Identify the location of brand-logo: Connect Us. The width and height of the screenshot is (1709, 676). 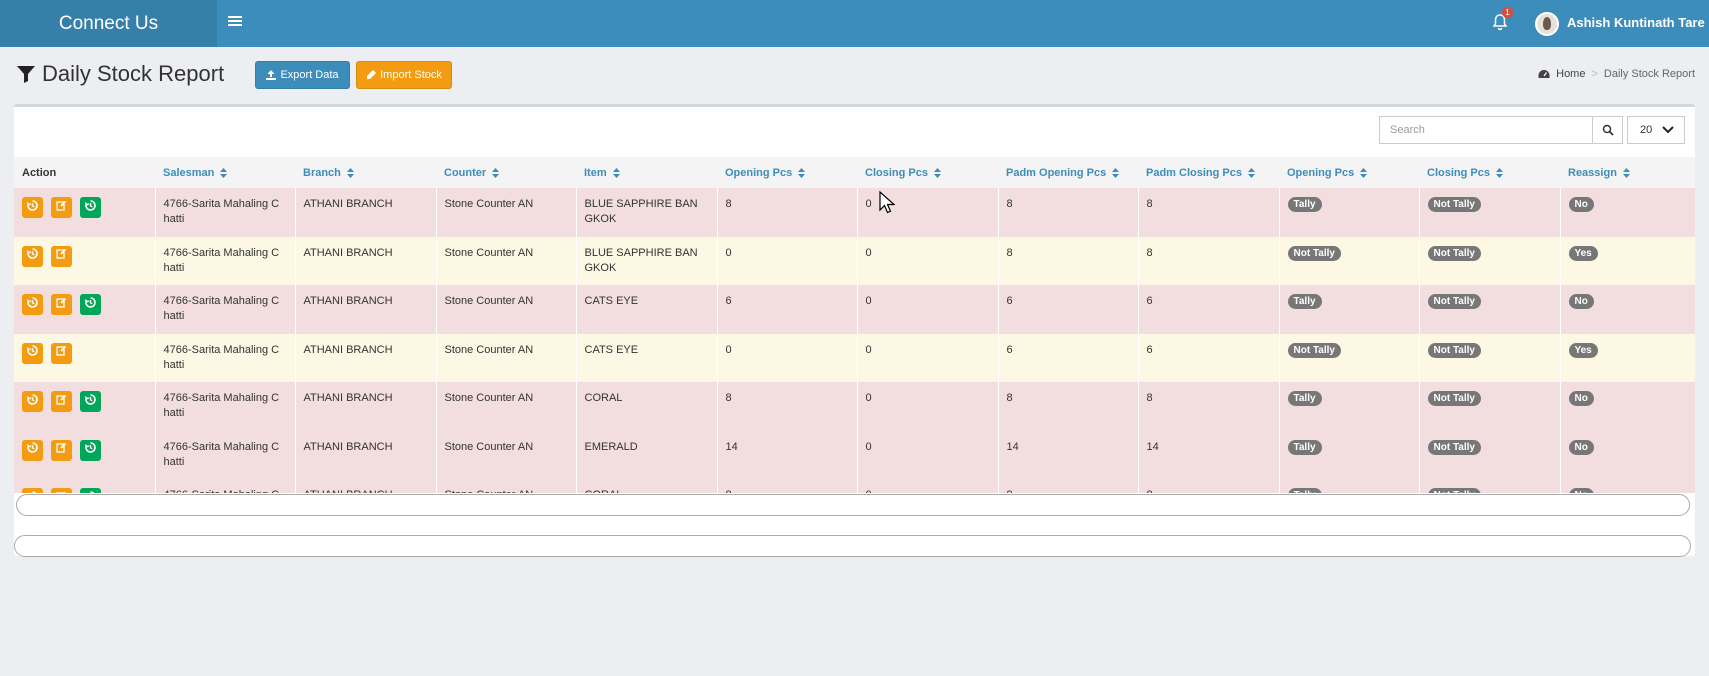
(108, 23).